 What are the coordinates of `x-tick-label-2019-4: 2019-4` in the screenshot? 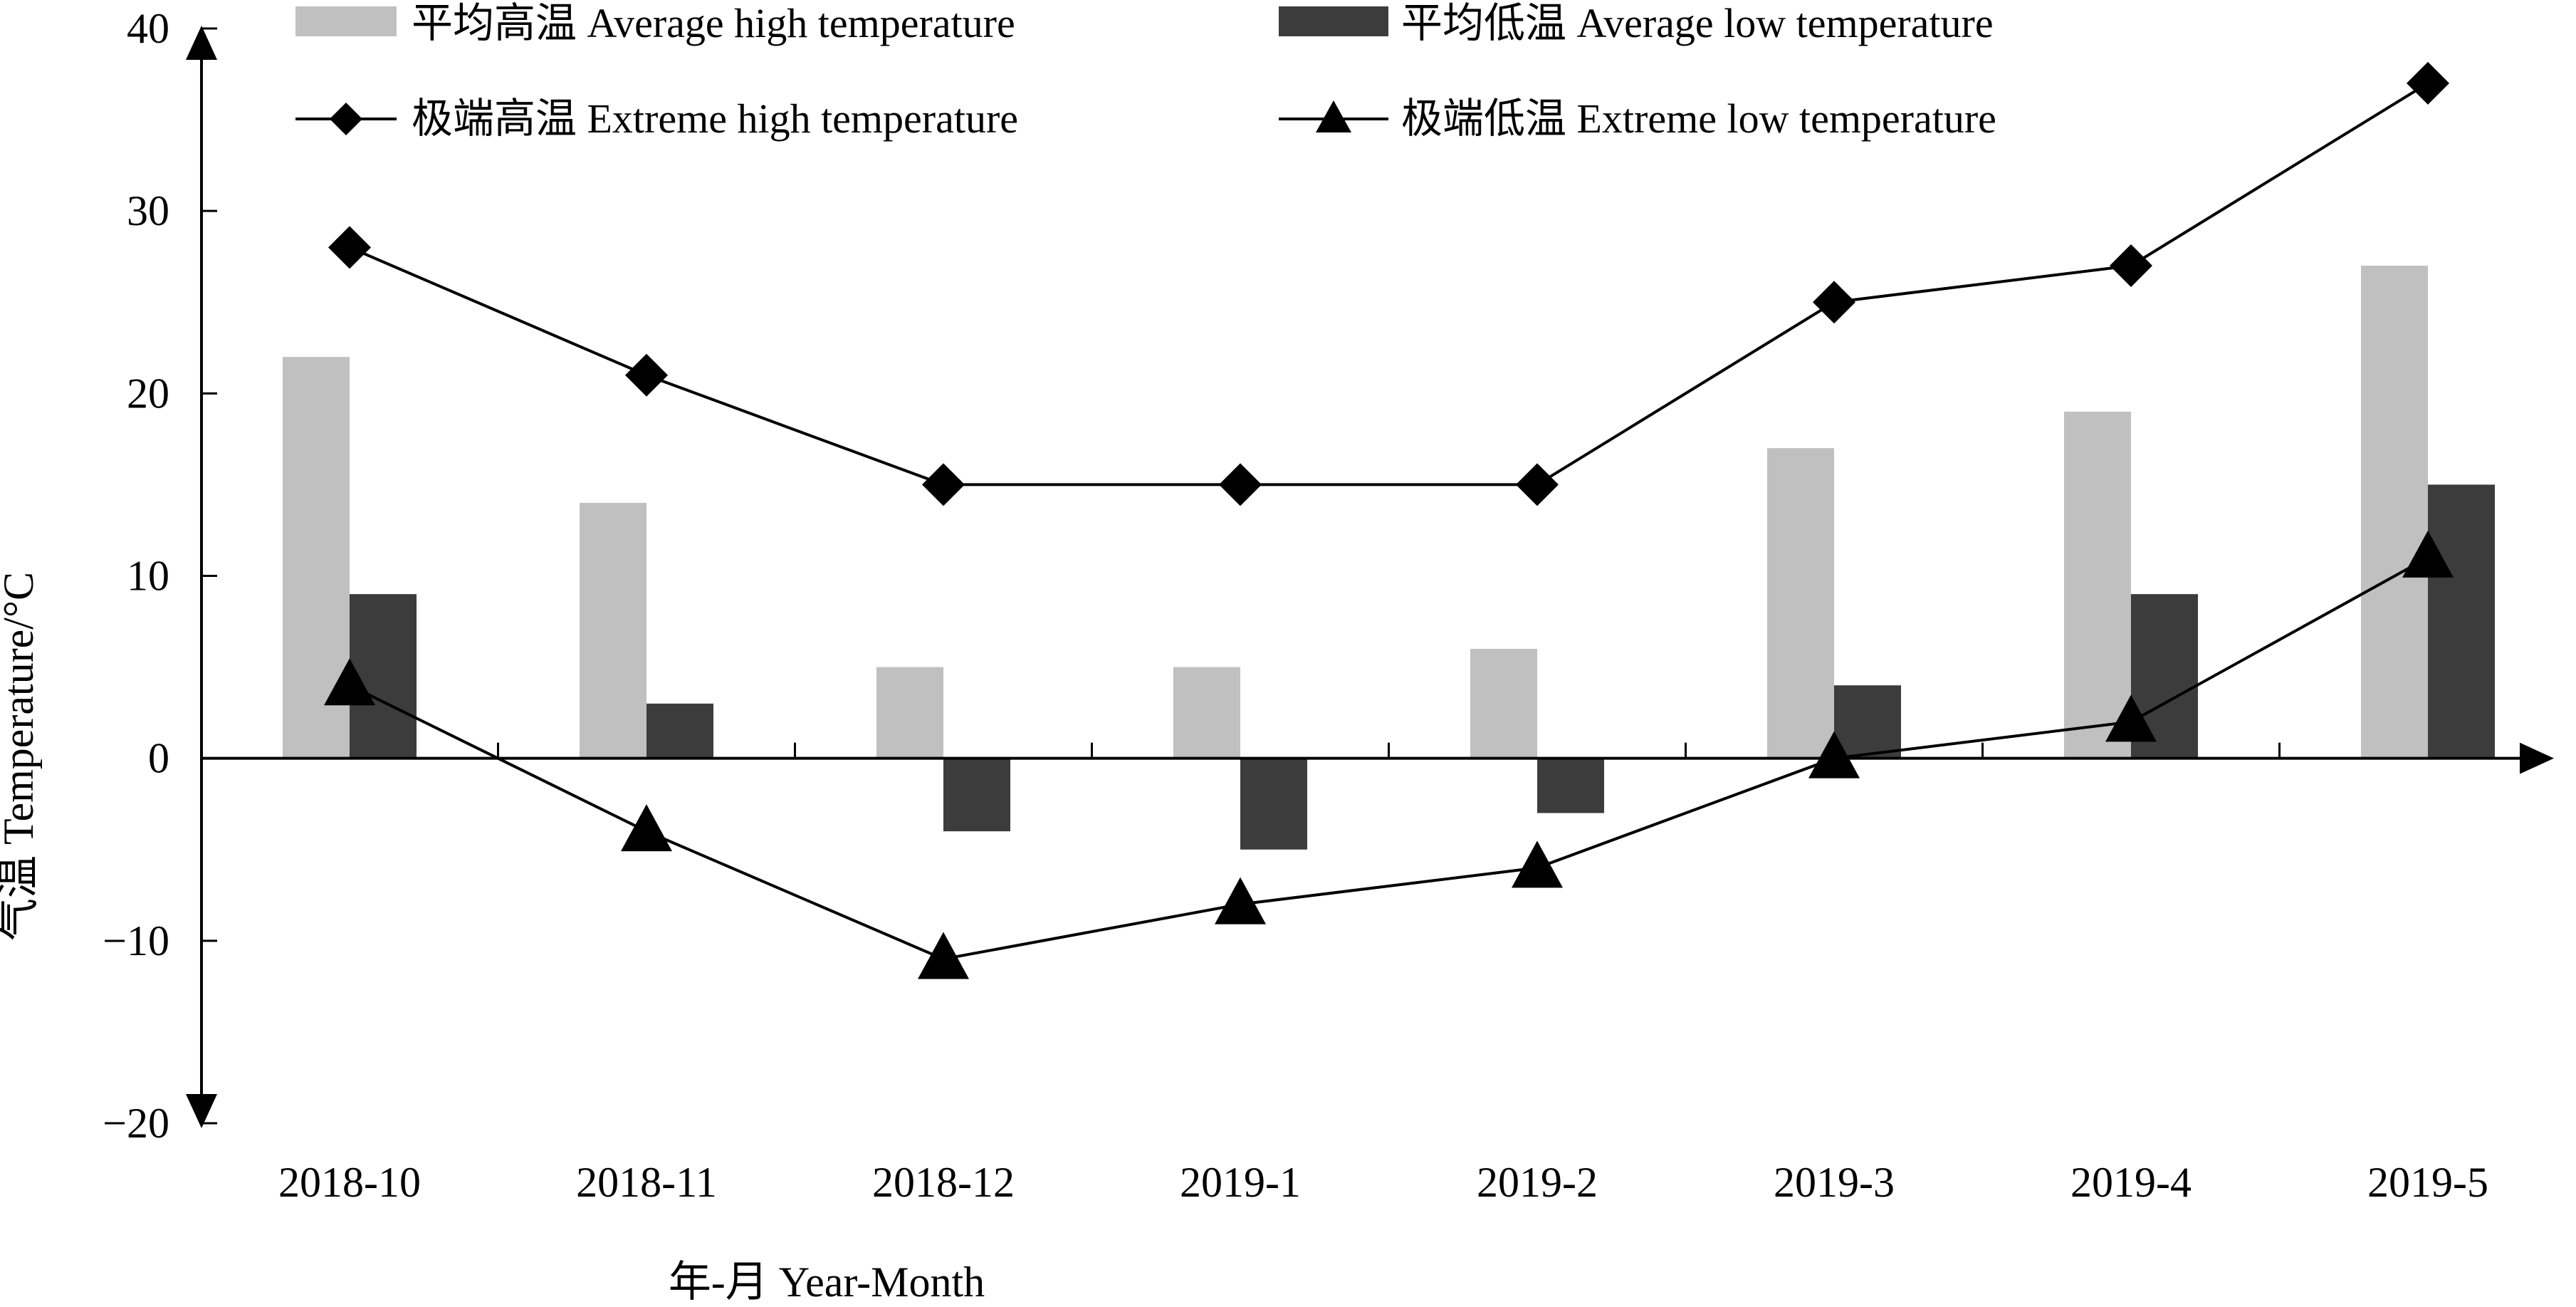 It's located at (2131, 1182).